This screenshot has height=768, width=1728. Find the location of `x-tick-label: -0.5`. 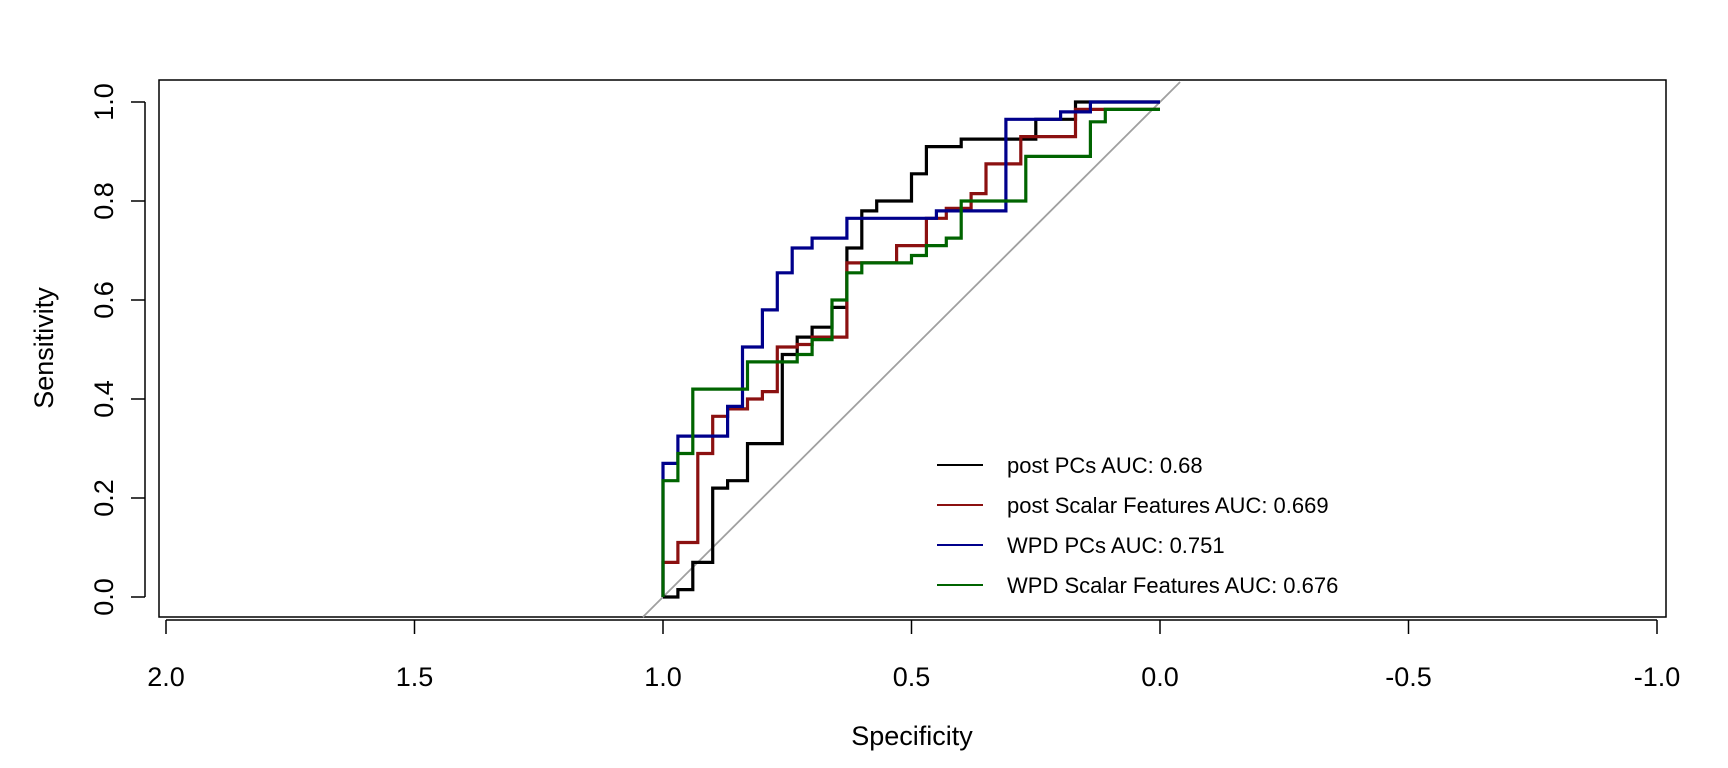

x-tick-label: -0.5 is located at coordinates (1408, 677).